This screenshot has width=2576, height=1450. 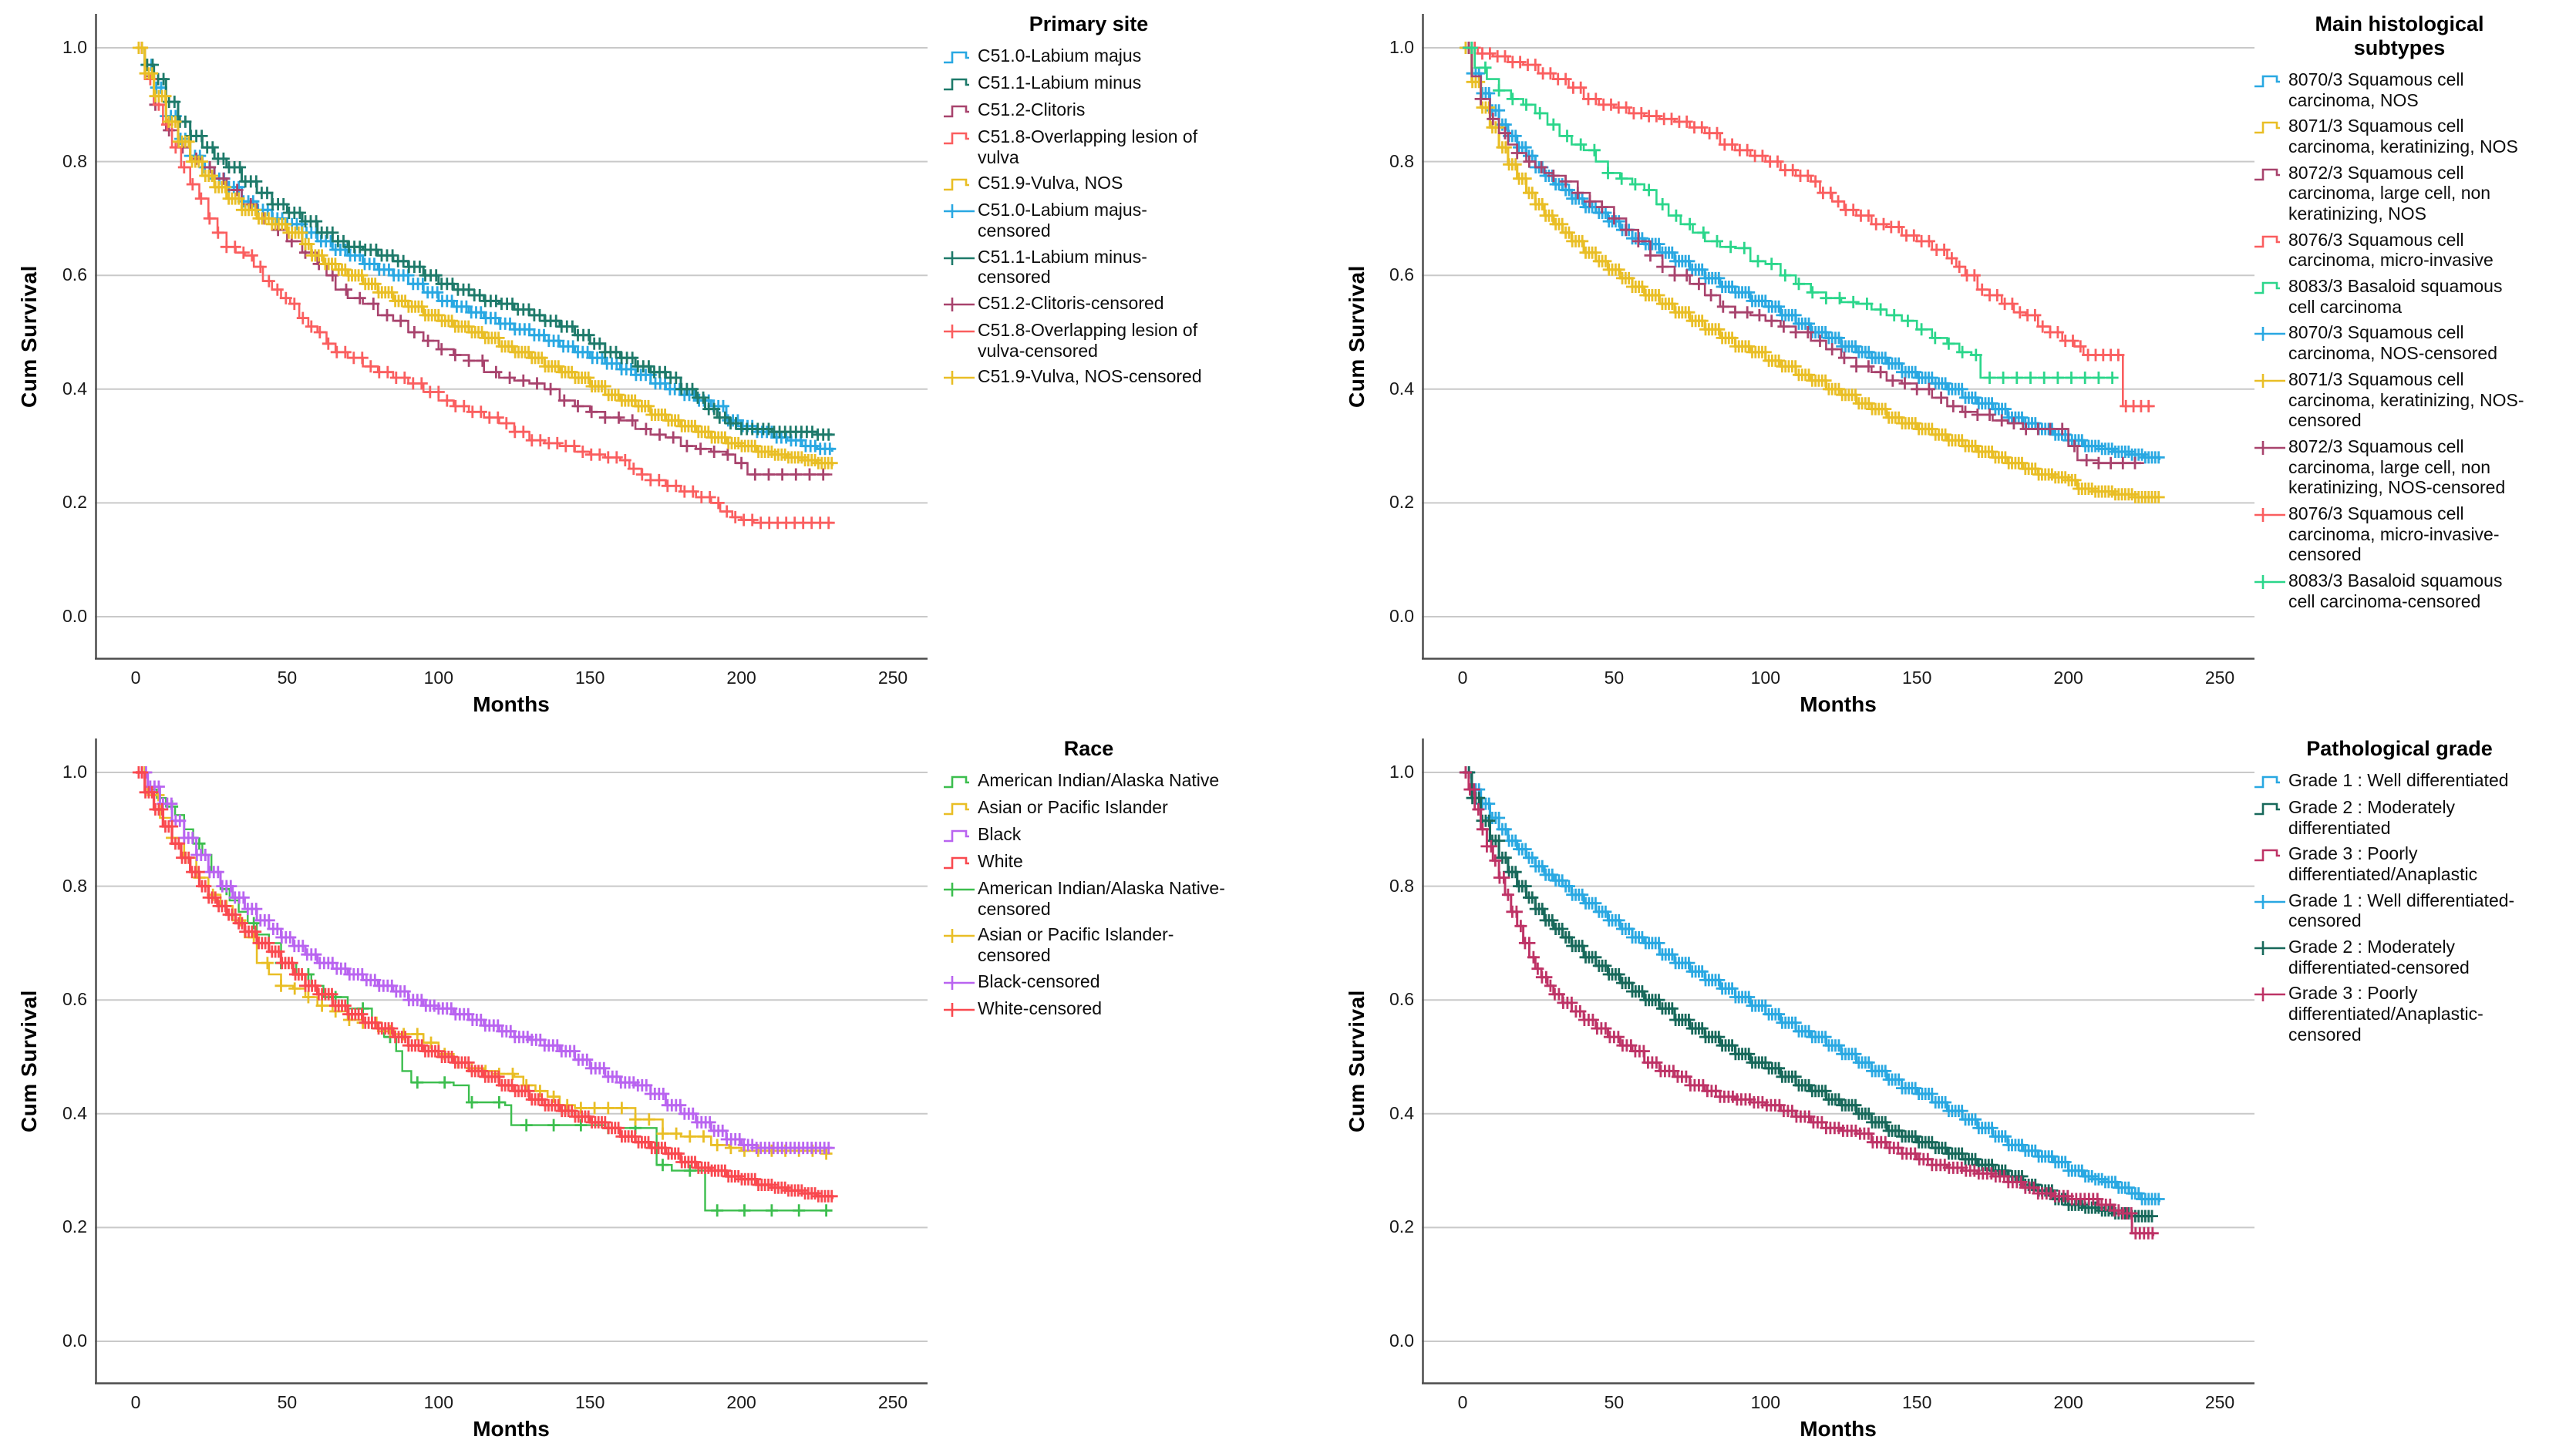 I want to click on legend-item: Black, so click(x=1088, y=835).